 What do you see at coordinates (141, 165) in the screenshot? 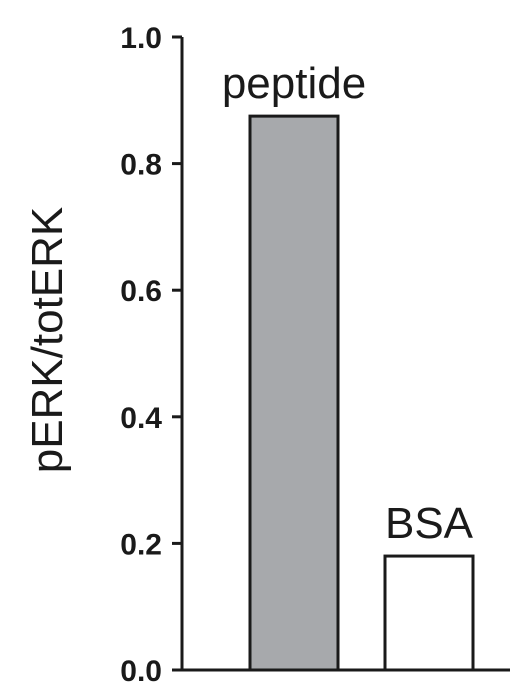
I see `y-tick-label: 0.8` at bounding box center [141, 165].